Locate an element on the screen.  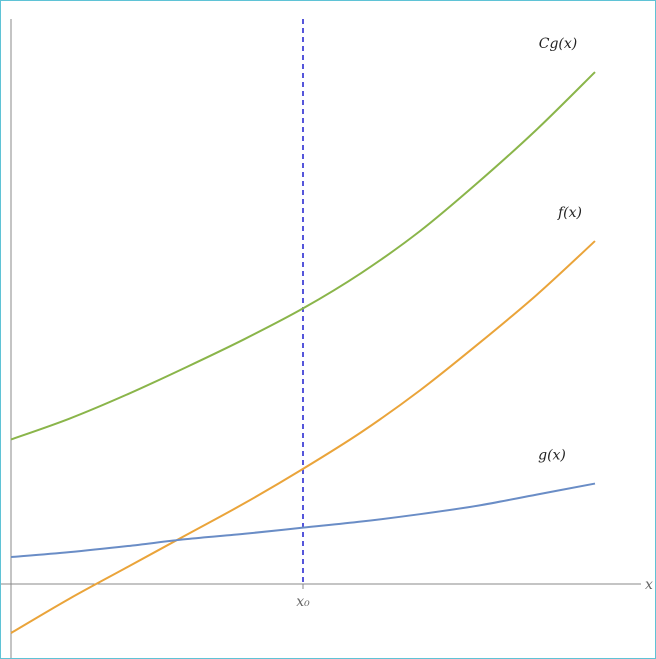
x0-tick-label: x₀ is located at coordinates (303, 602).